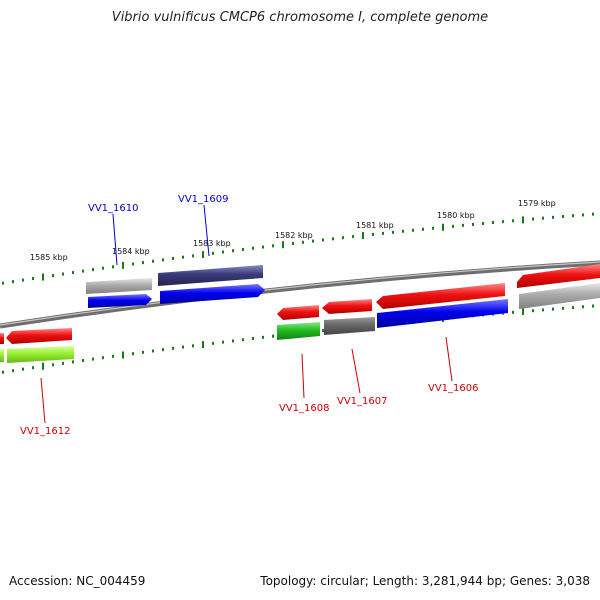 The width and height of the screenshot is (600, 600). Describe the element at coordinates (559, 296) in the screenshot. I see `gene-right-gray-forward` at that location.